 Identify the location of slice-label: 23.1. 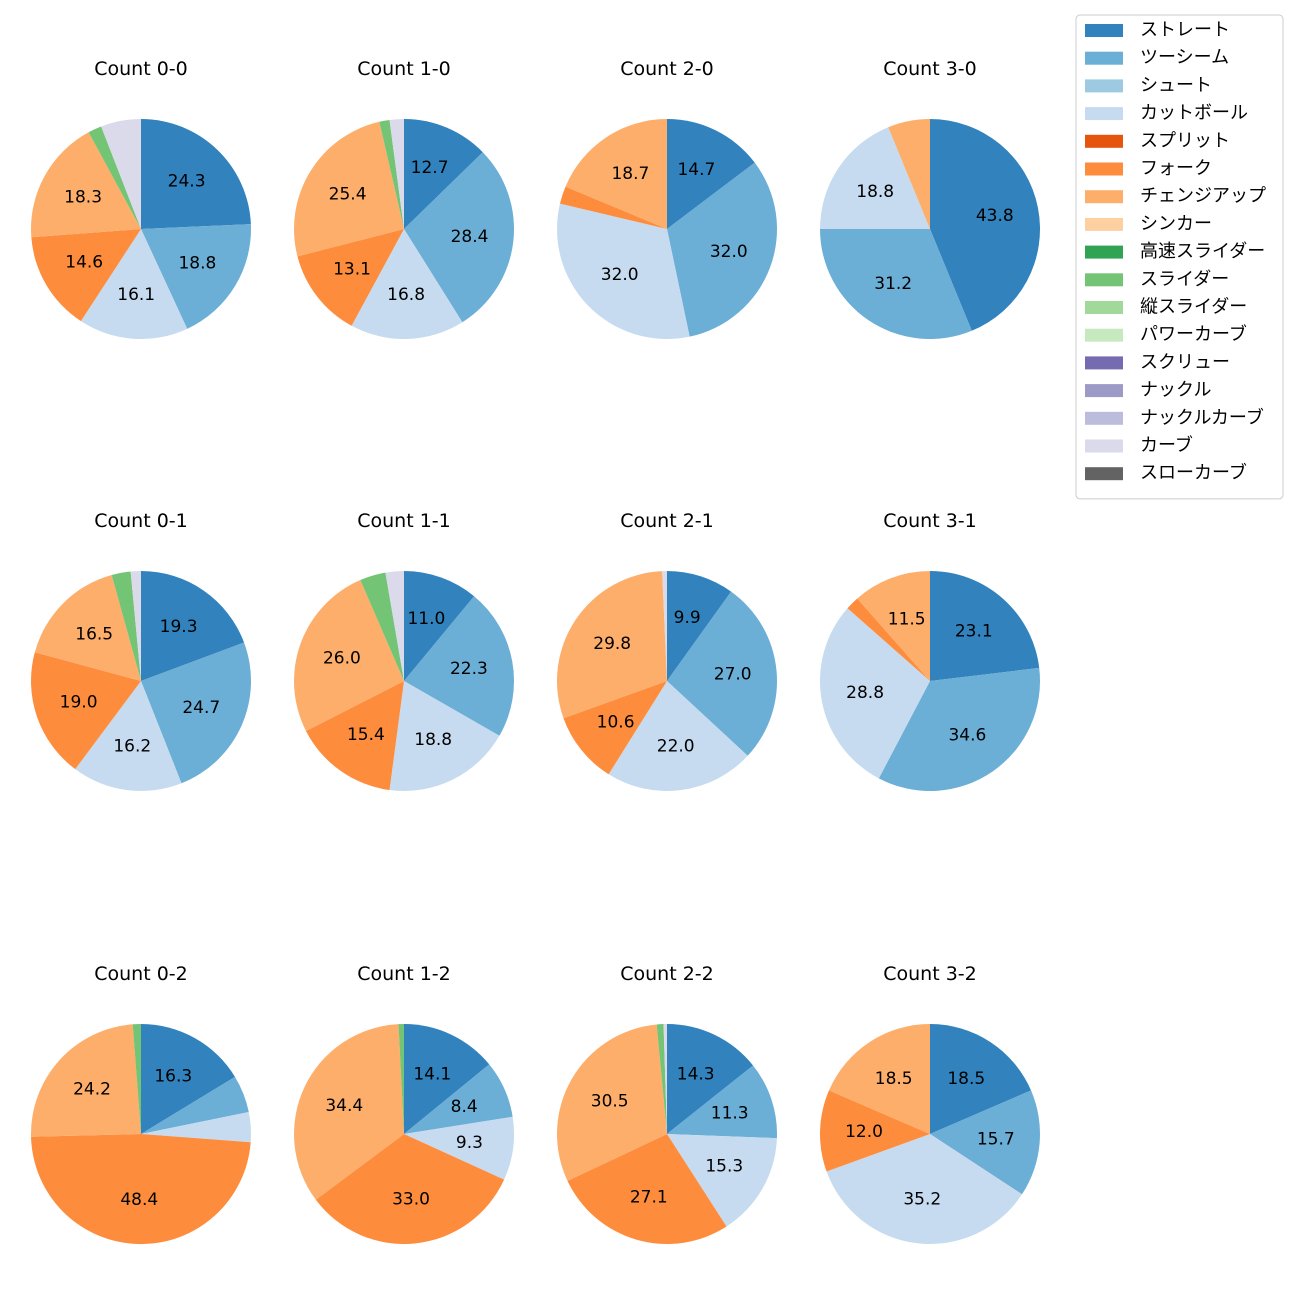
(974, 632).